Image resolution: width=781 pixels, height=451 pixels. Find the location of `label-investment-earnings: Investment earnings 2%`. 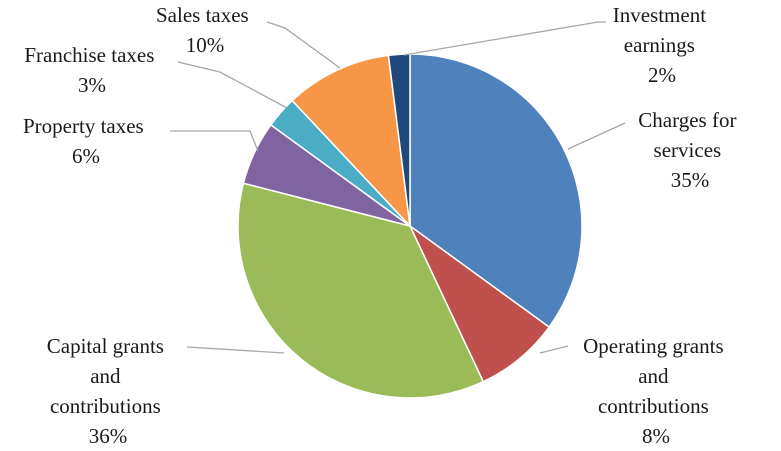

label-investment-earnings: Investment earnings 2% is located at coordinates (662, 45).